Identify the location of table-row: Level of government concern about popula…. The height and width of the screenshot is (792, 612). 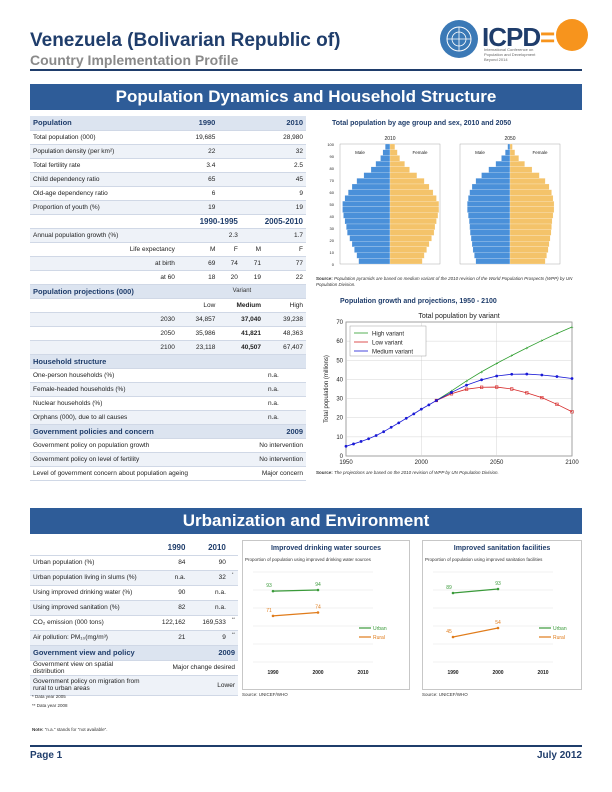
(168, 473).